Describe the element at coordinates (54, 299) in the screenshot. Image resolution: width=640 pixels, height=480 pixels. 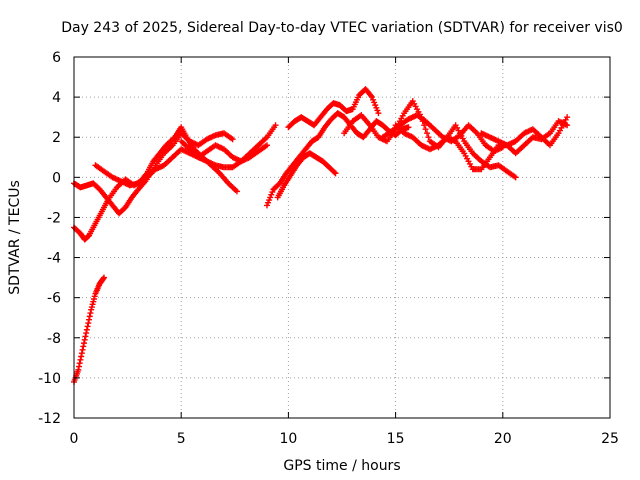
I see `y-tick-label: -6` at that location.